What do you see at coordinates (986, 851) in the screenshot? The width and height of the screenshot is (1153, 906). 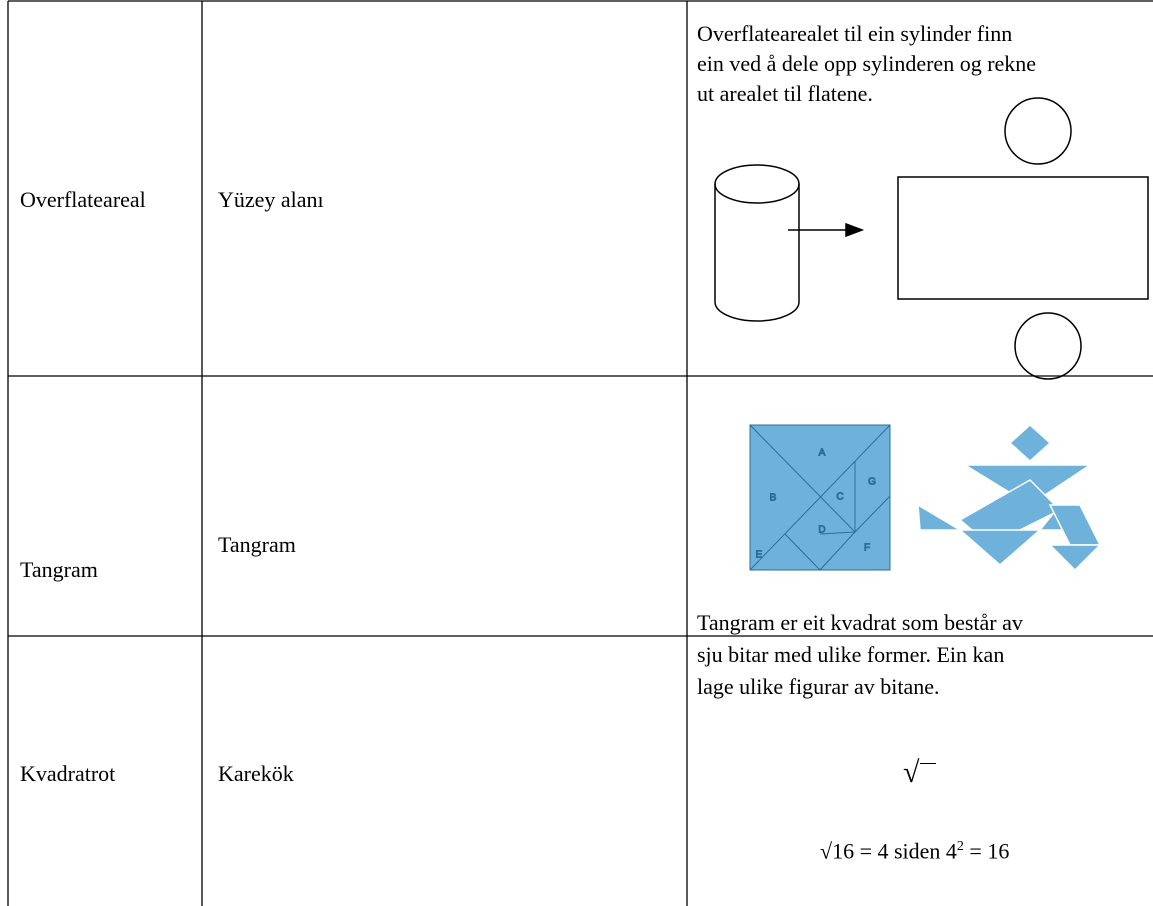 I see `formula-tail: = 16` at bounding box center [986, 851].